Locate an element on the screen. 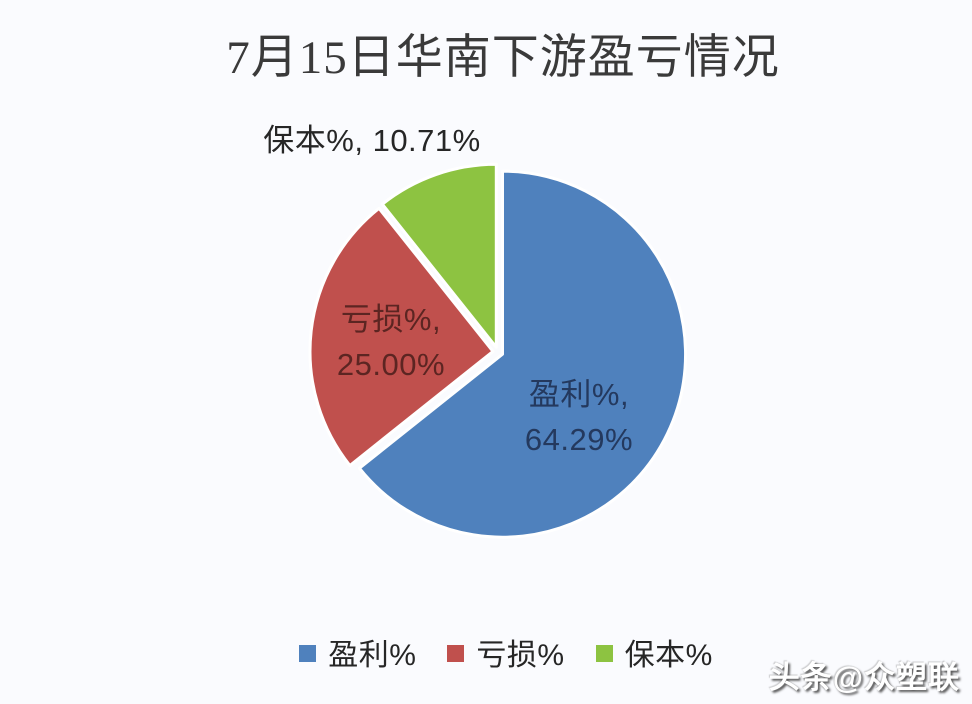 Image resolution: width=972 pixels, height=704 pixels. legend-label-breakeven: 保本% is located at coordinates (668, 655).